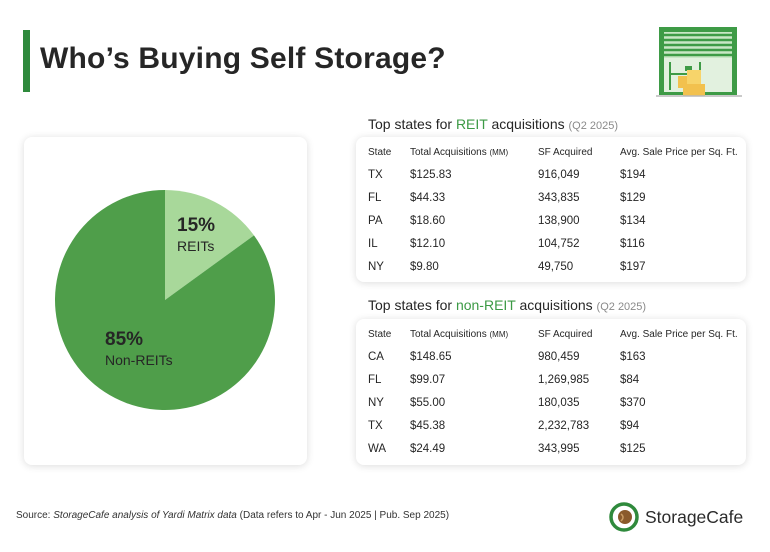 Image resolution: width=770 pixels, height=552 pixels. What do you see at coordinates (504, 379) in the screenshot?
I see `table-row: FL $99.07 1,269,985 $84` at bounding box center [504, 379].